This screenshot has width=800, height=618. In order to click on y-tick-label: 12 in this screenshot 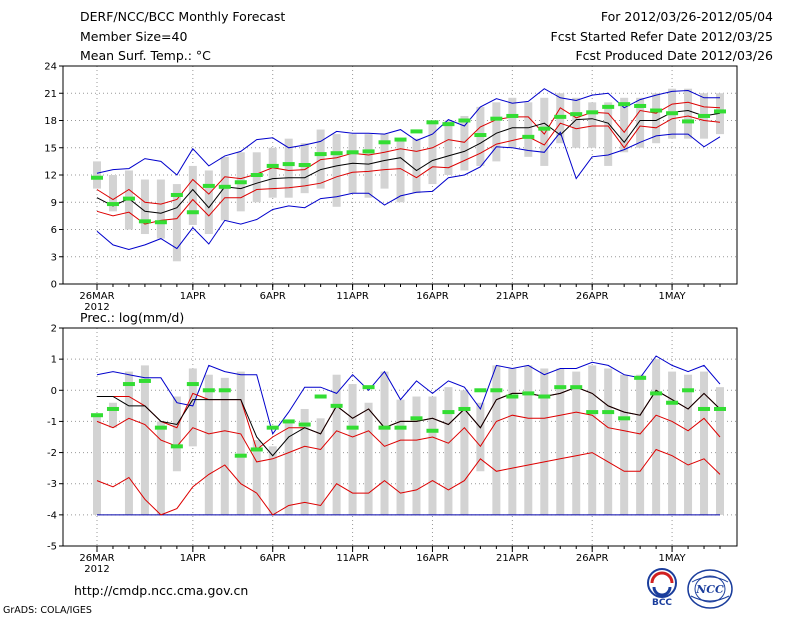, I will do `click(50, 176)`.